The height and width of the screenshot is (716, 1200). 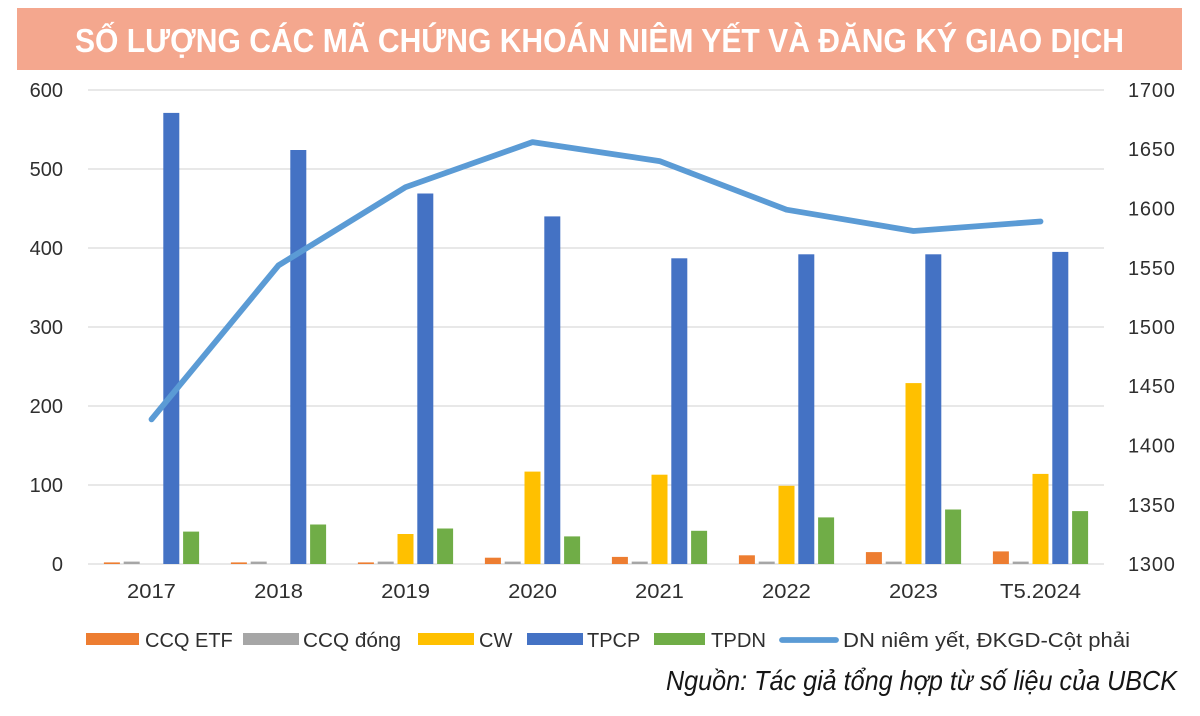 What do you see at coordinates (46, 91) in the screenshot?
I see `svg-text: 600` at bounding box center [46, 91].